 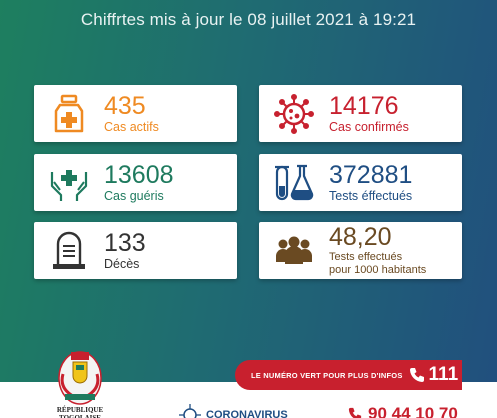 What do you see at coordinates (69, 114) in the screenshot?
I see `medicine-bottle-icon` at bounding box center [69, 114].